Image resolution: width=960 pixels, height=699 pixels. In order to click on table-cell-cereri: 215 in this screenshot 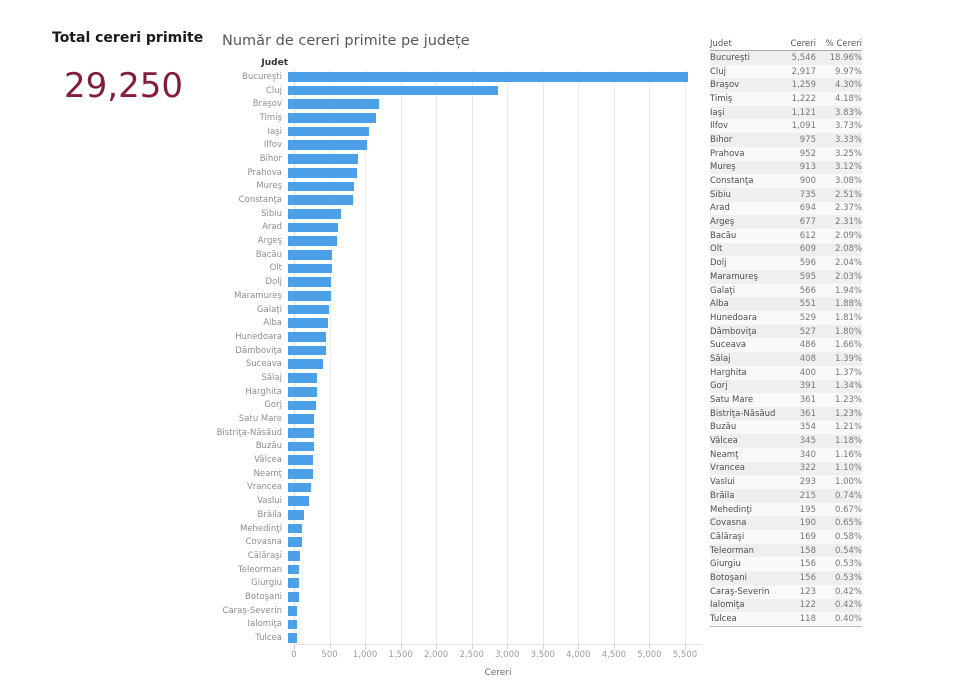, I will do `click(807, 495)`.